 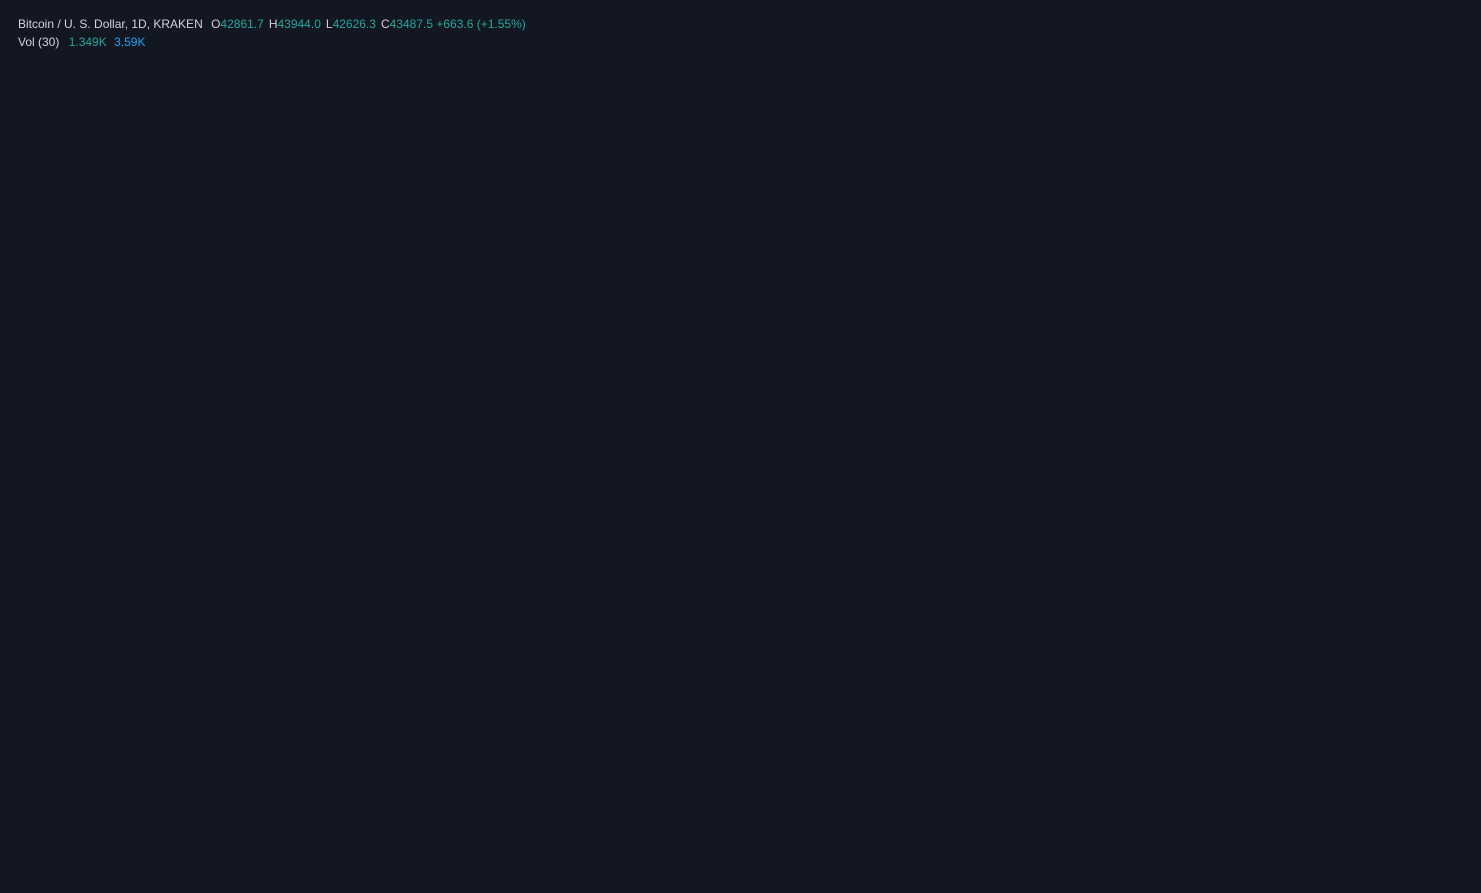 What do you see at coordinates (354, 24) in the screenshot?
I see `ohlc-value: 42626.3` at bounding box center [354, 24].